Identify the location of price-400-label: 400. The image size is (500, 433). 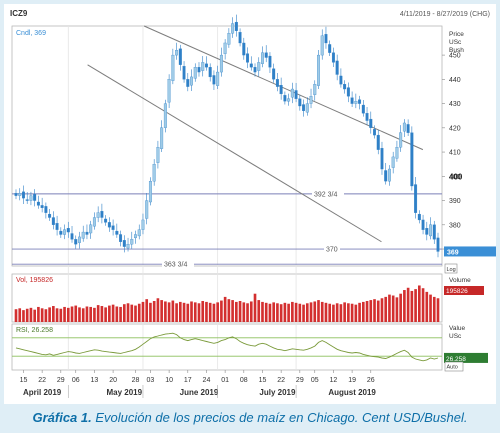
(456, 176).